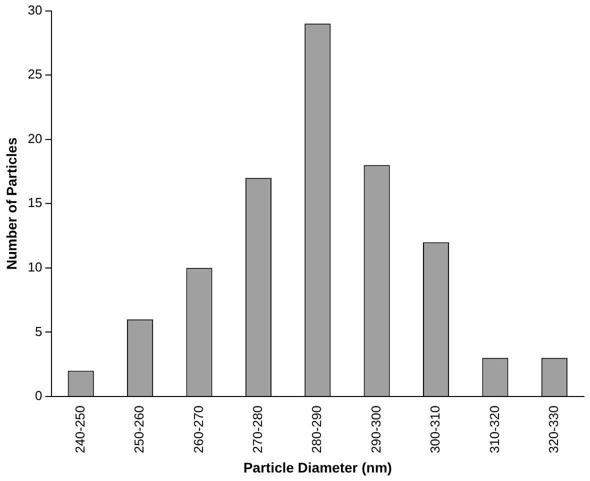 This screenshot has height=481, width=590. What do you see at coordinates (317, 467) in the screenshot?
I see `x-axis-title: Particle Diameter (nm)` at bounding box center [317, 467].